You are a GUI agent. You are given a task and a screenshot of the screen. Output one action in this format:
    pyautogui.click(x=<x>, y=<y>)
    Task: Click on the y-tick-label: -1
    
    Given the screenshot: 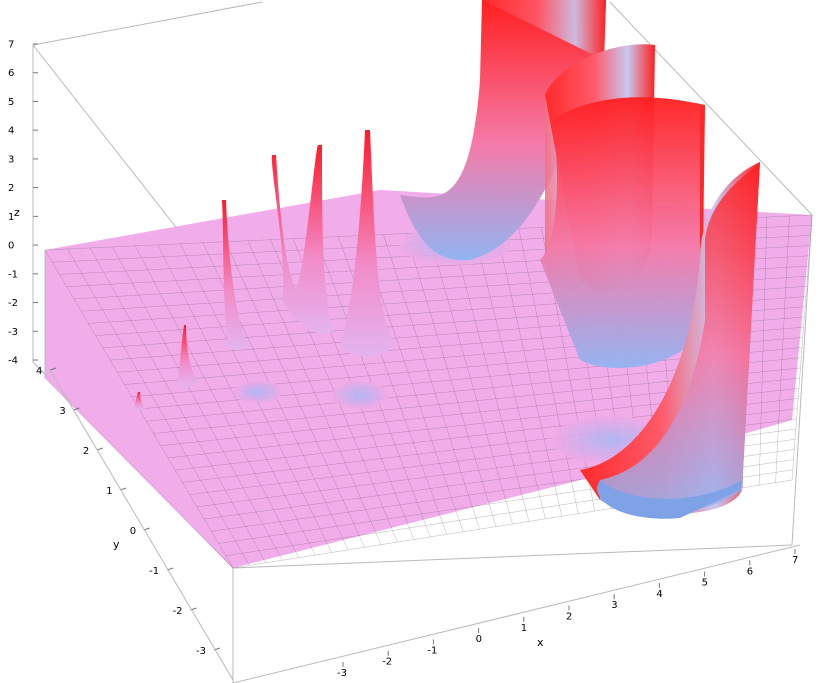 What is the action you would take?
    pyautogui.click(x=154, y=571)
    